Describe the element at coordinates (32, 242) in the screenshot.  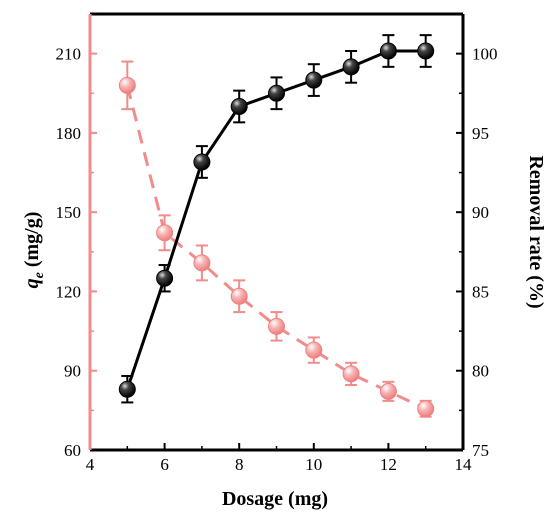
I see `y-left-axis-title-unit: (mg/g)` at that location.